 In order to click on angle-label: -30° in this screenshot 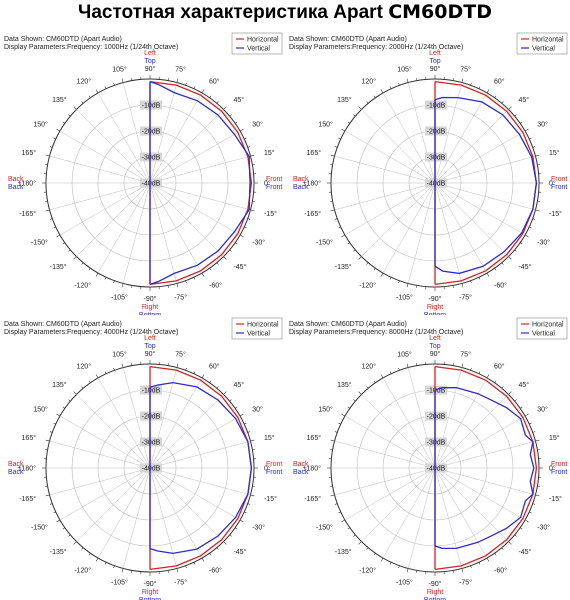, I will do `click(258, 528)`.